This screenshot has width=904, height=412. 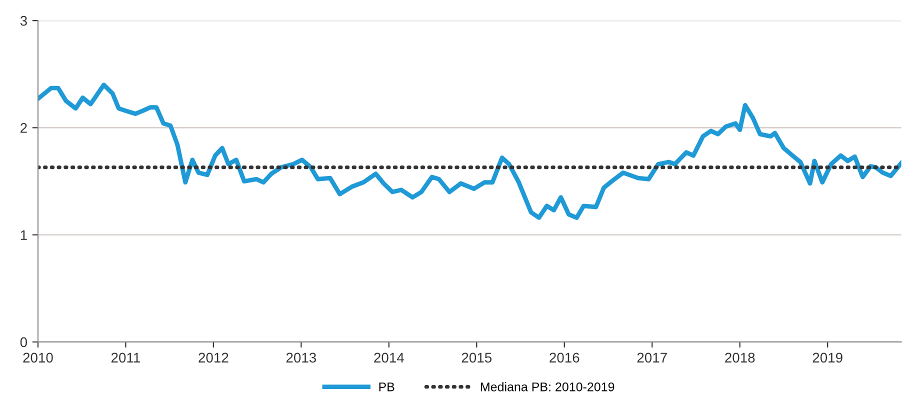 I want to click on x-tick-label: 2016, so click(x=565, y=357).